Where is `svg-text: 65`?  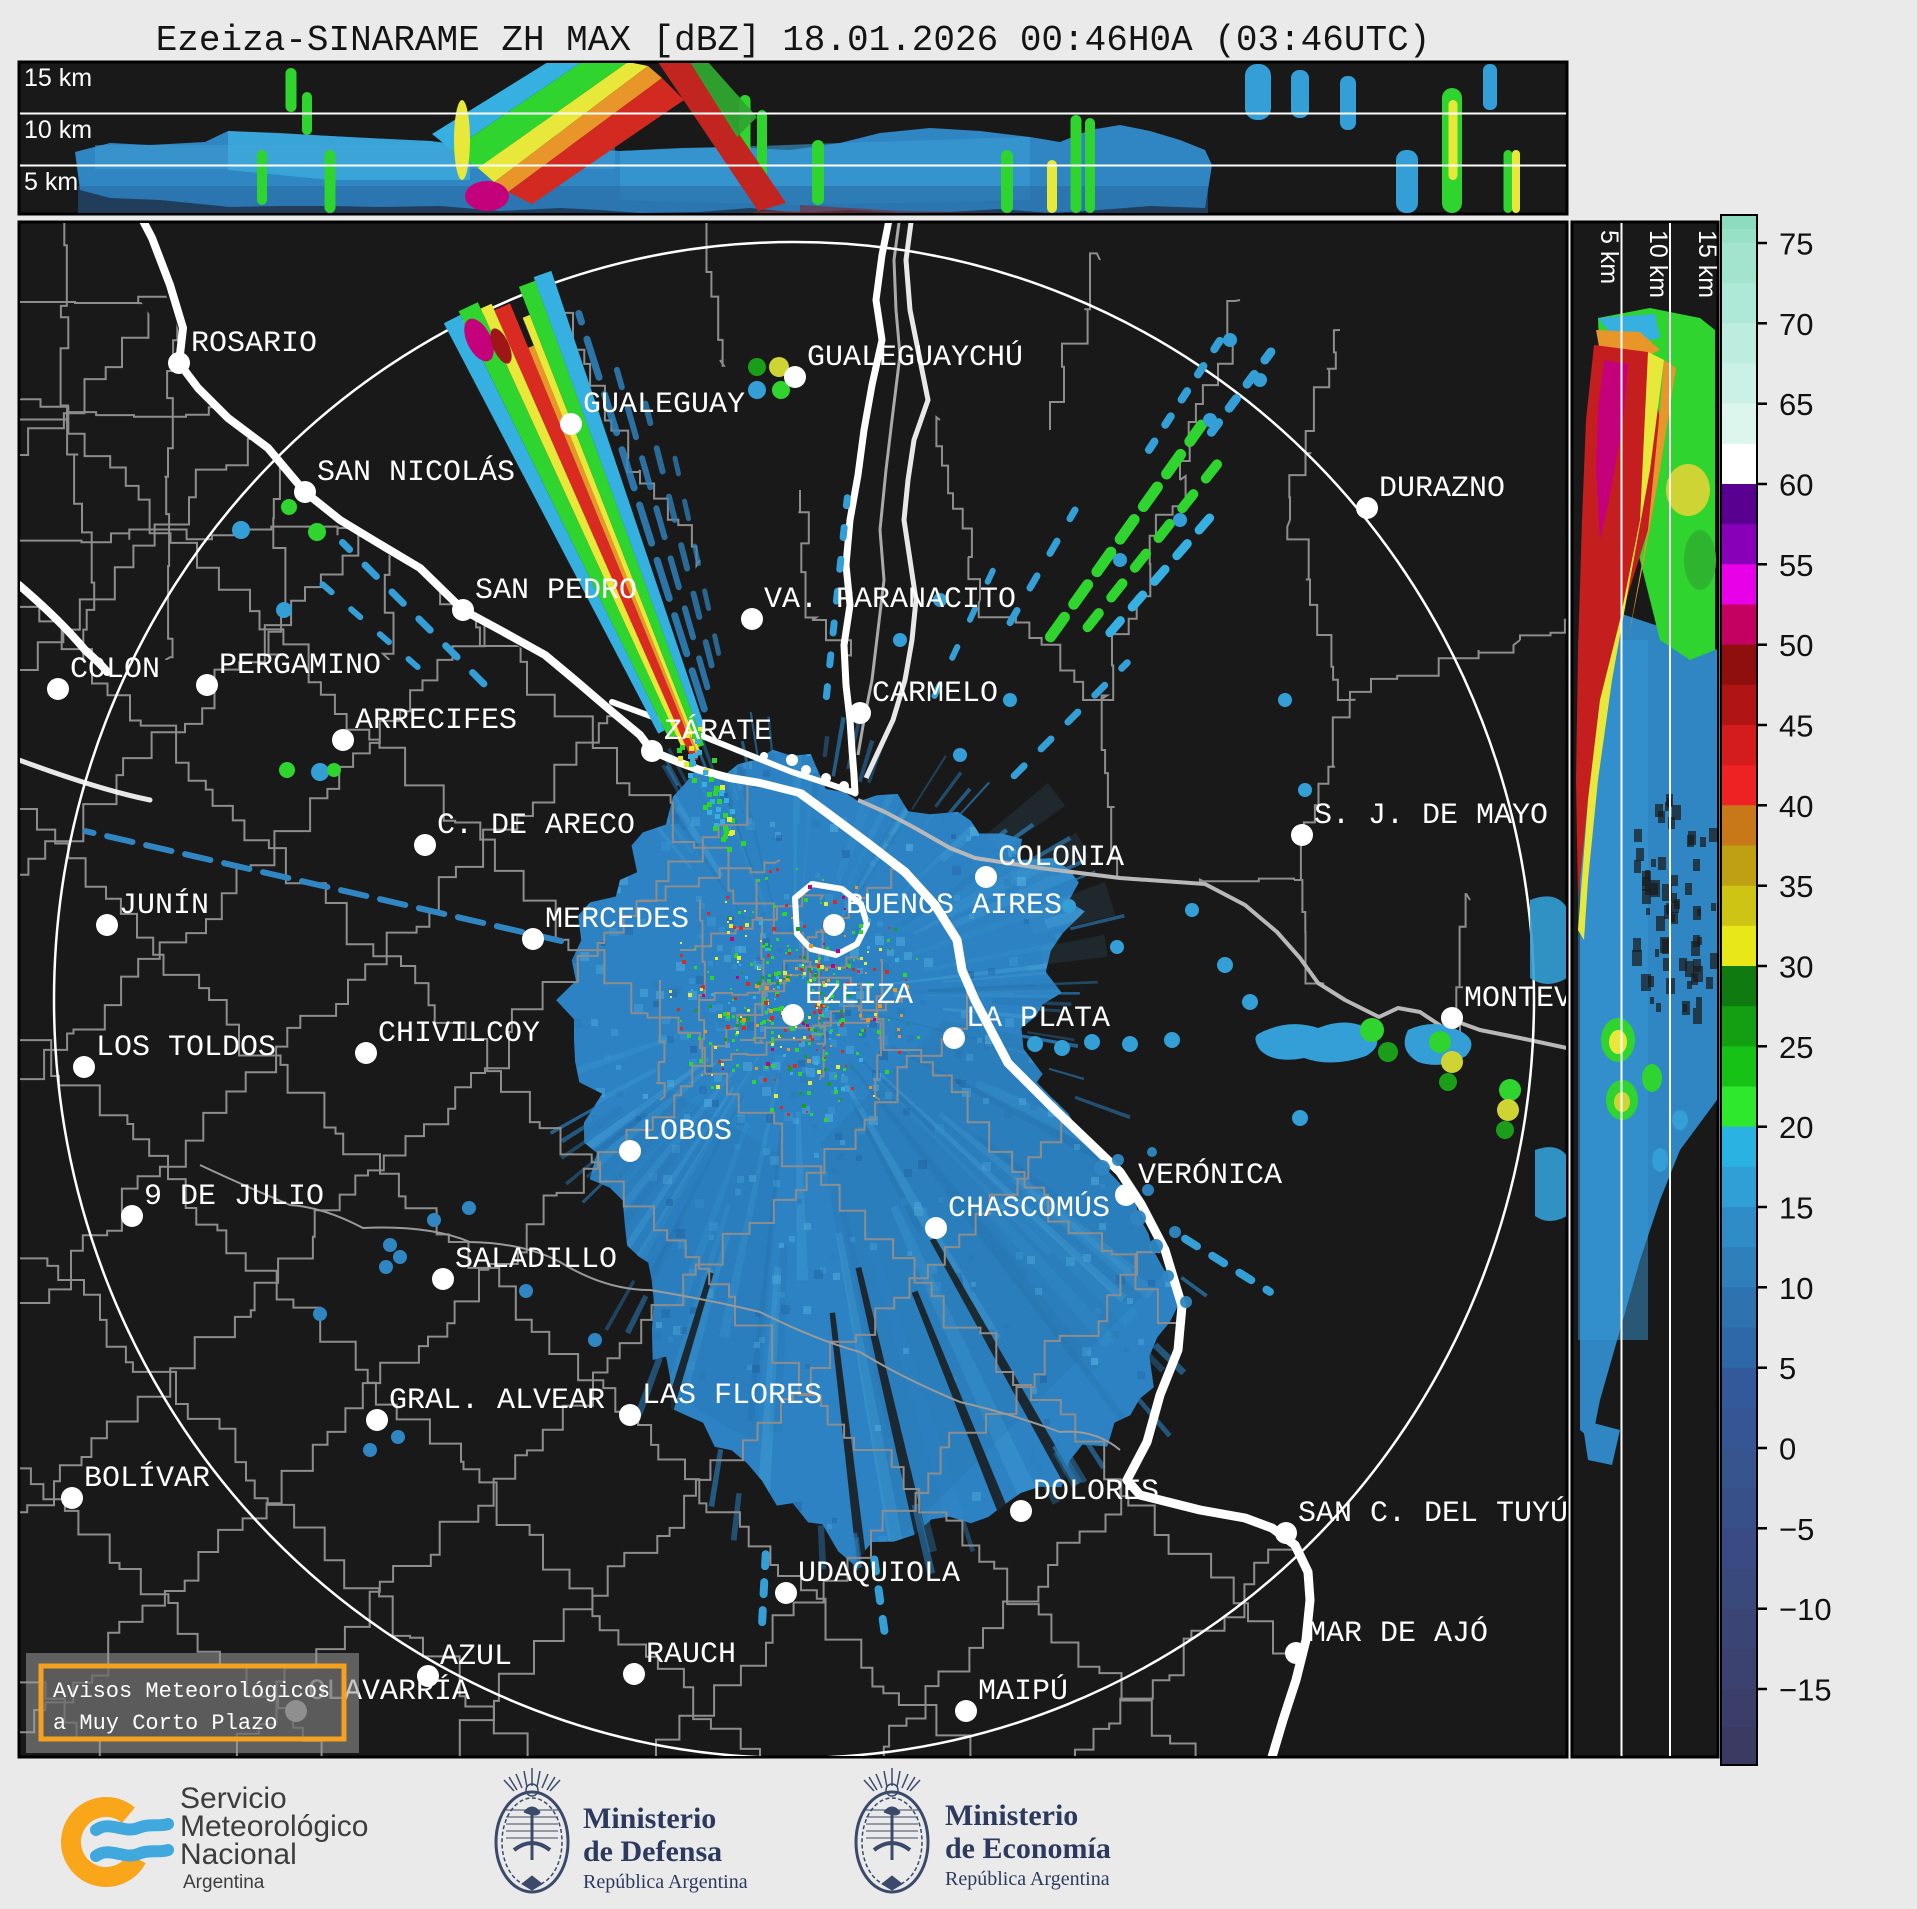
svg-text: 65 is located at coordinates (1796, 404).